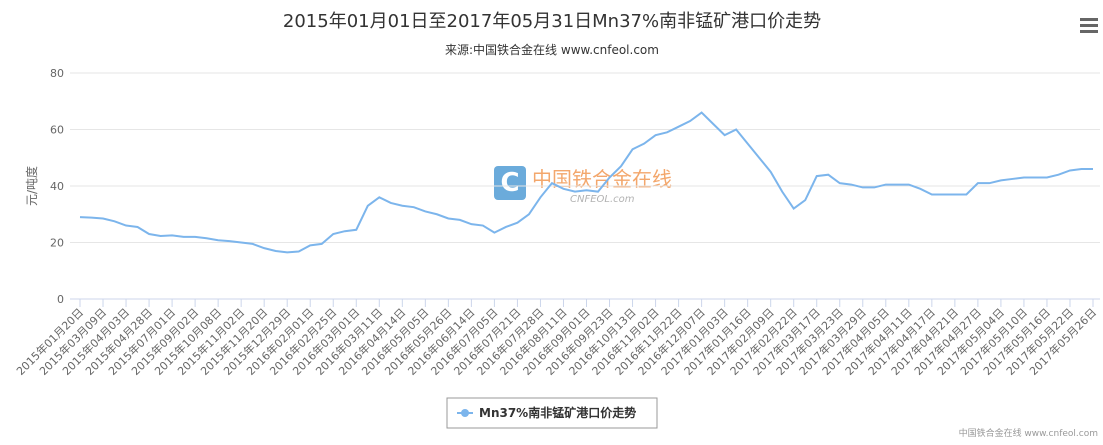  Describe the element at coordinates (1028, 433) in the screenshot. I see `credits: 中国铁合金在线 www.cnfeol.com` at that location.